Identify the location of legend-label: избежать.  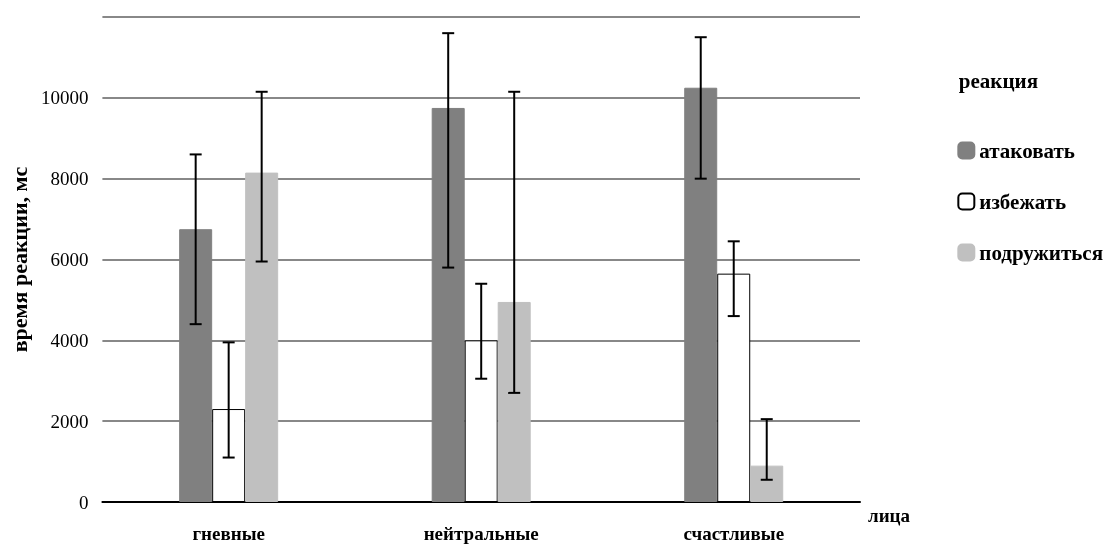
(1023, 201).